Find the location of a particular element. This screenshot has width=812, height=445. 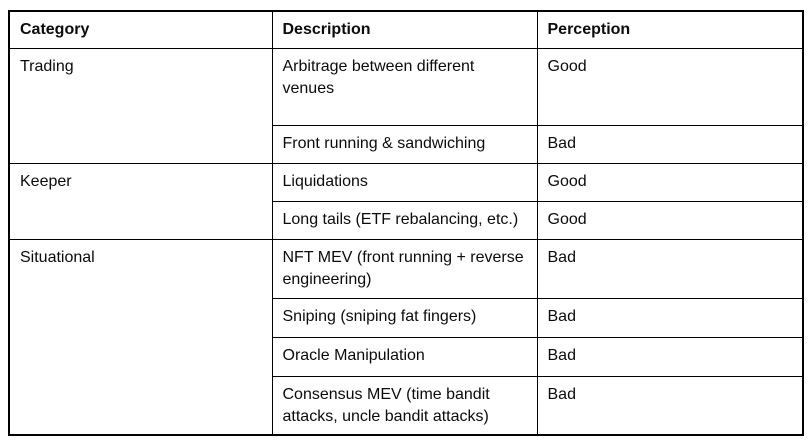

description-cell: Arbitrage between different venues is located at coordinates (404, 86).